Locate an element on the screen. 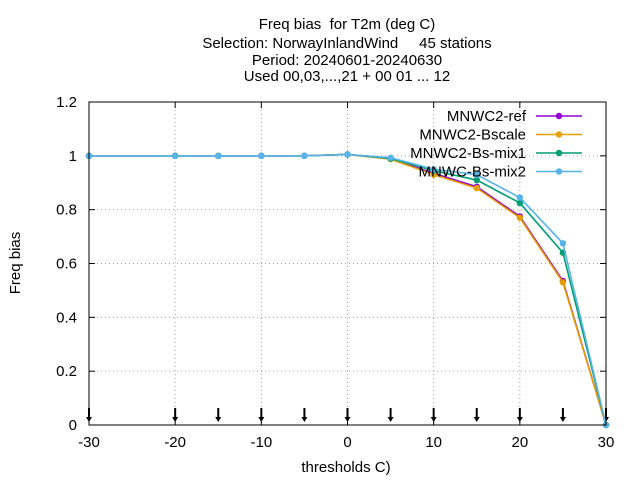 Image resolution: width=640 pixels, height=480 pixels. x-tick-label: 30 is located at coordinates (606, 442).